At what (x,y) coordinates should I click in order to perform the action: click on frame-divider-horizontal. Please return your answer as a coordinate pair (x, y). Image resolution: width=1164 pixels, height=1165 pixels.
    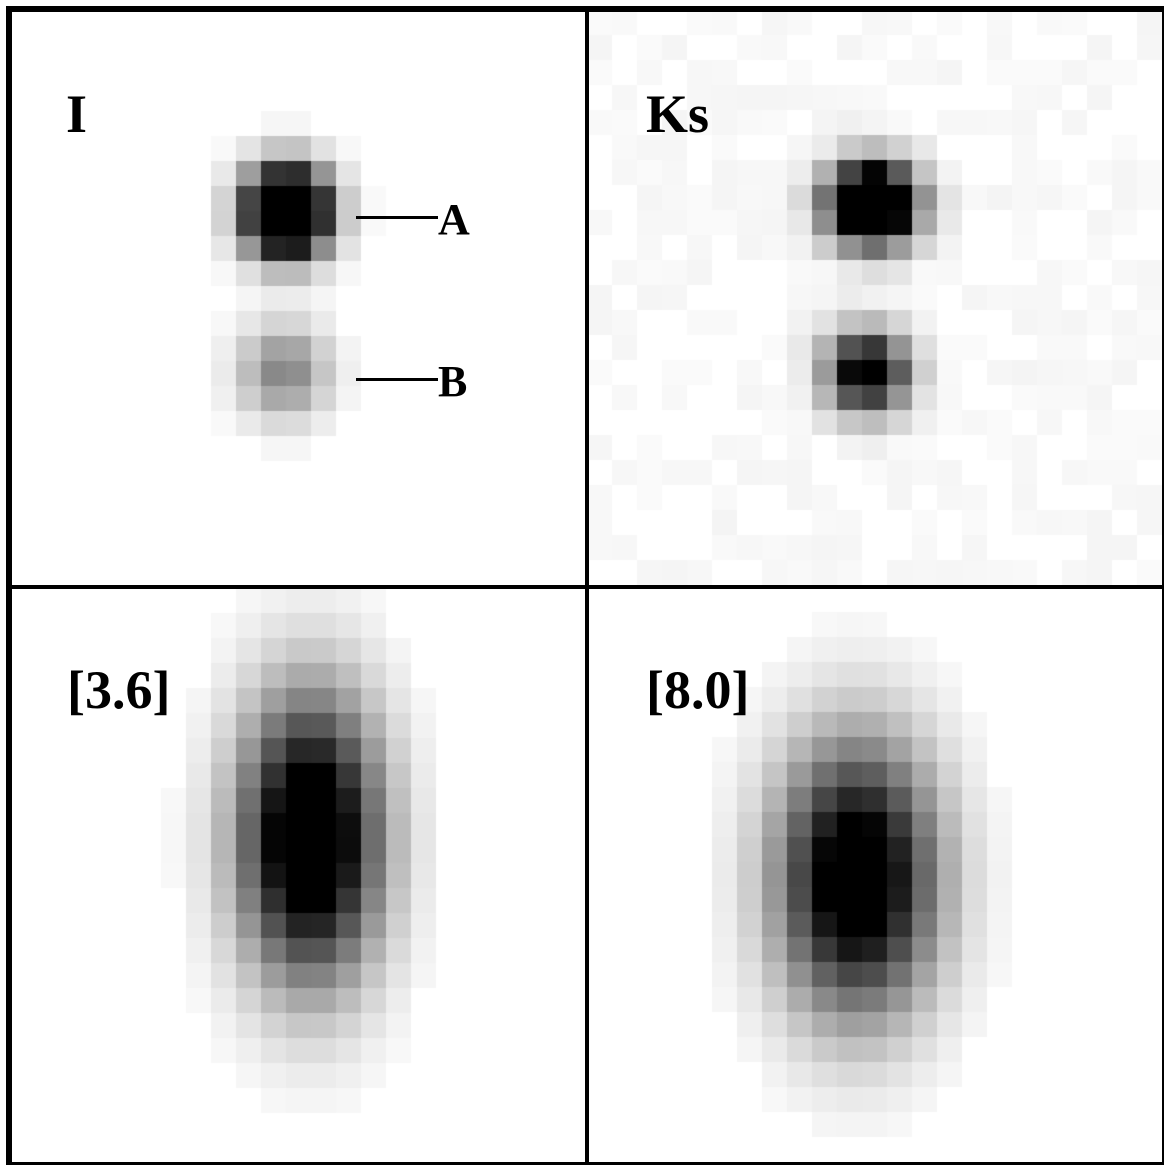
    Looking at the image, I should click on (585, 587).